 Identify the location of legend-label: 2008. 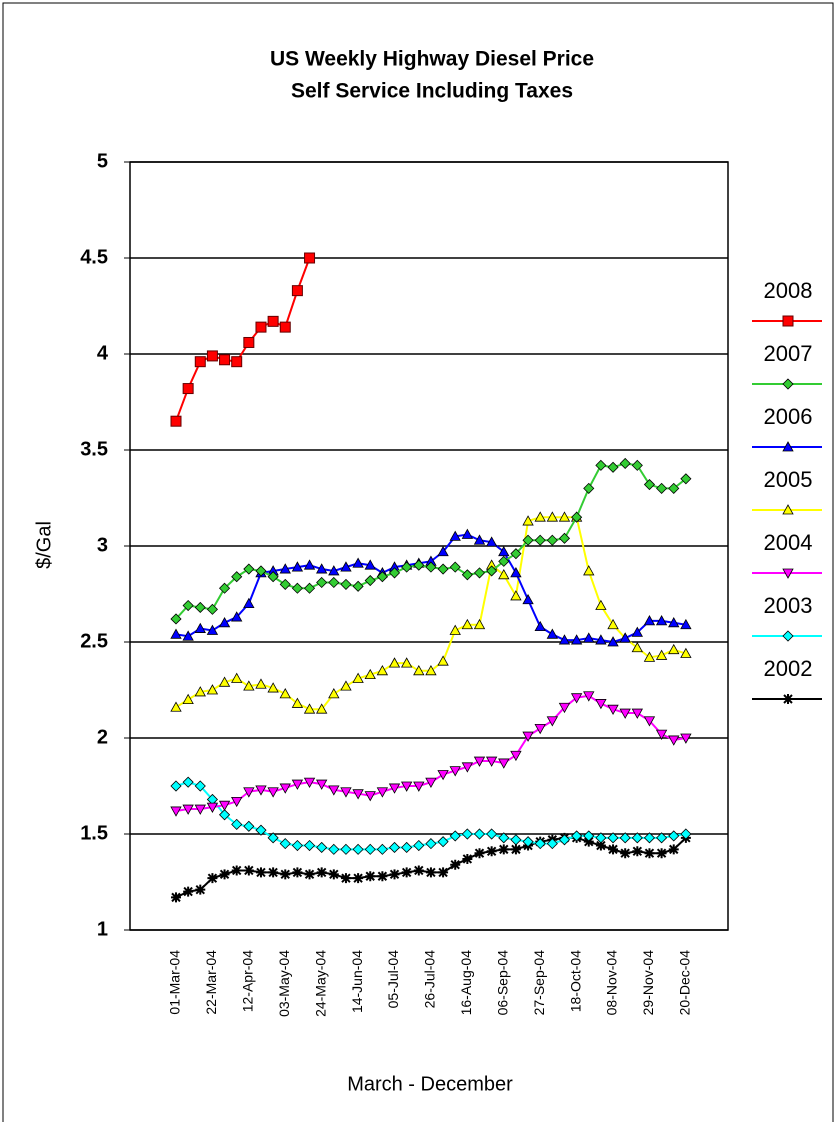
(788, 290).